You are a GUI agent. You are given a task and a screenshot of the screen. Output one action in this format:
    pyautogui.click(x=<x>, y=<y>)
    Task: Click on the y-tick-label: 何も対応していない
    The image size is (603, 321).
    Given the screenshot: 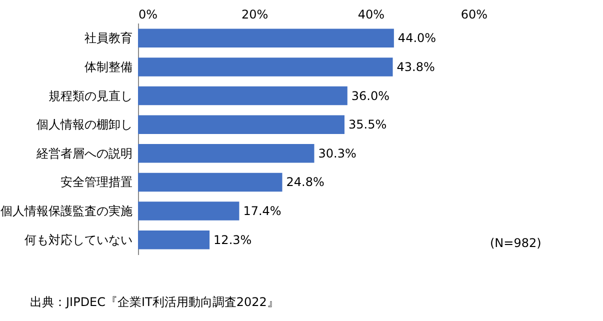 What is the action you would take?
    pyautogui.click(x=78, y=239)
    